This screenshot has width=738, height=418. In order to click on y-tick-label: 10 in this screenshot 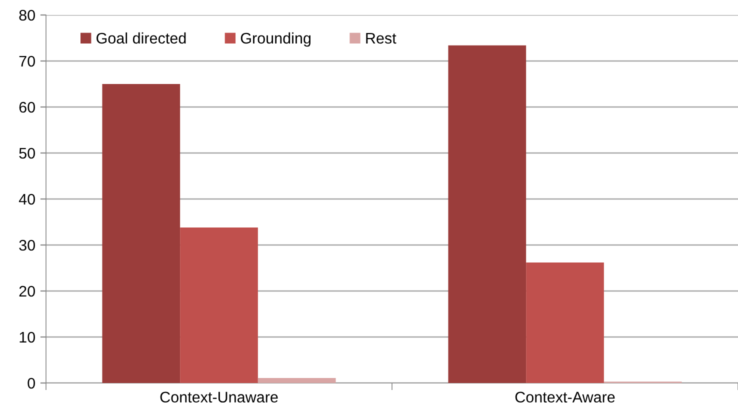, I will do `click(27, 337)`.